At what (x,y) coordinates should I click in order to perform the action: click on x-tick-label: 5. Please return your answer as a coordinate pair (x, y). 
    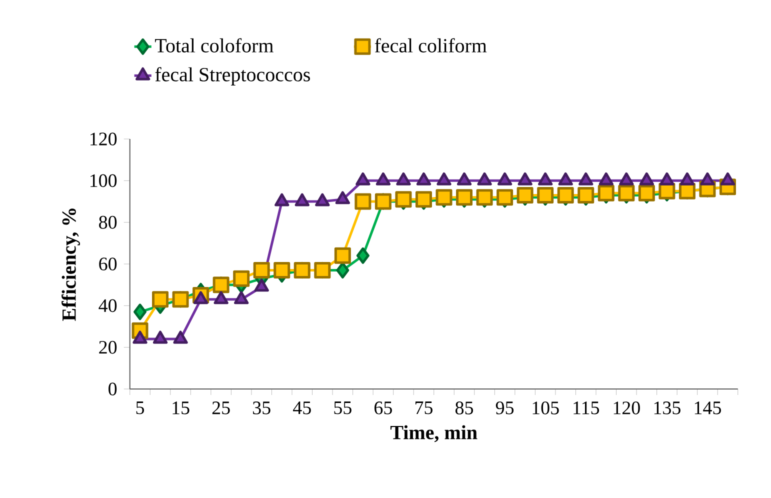
    Looking at the image, I should click on (140, 408).